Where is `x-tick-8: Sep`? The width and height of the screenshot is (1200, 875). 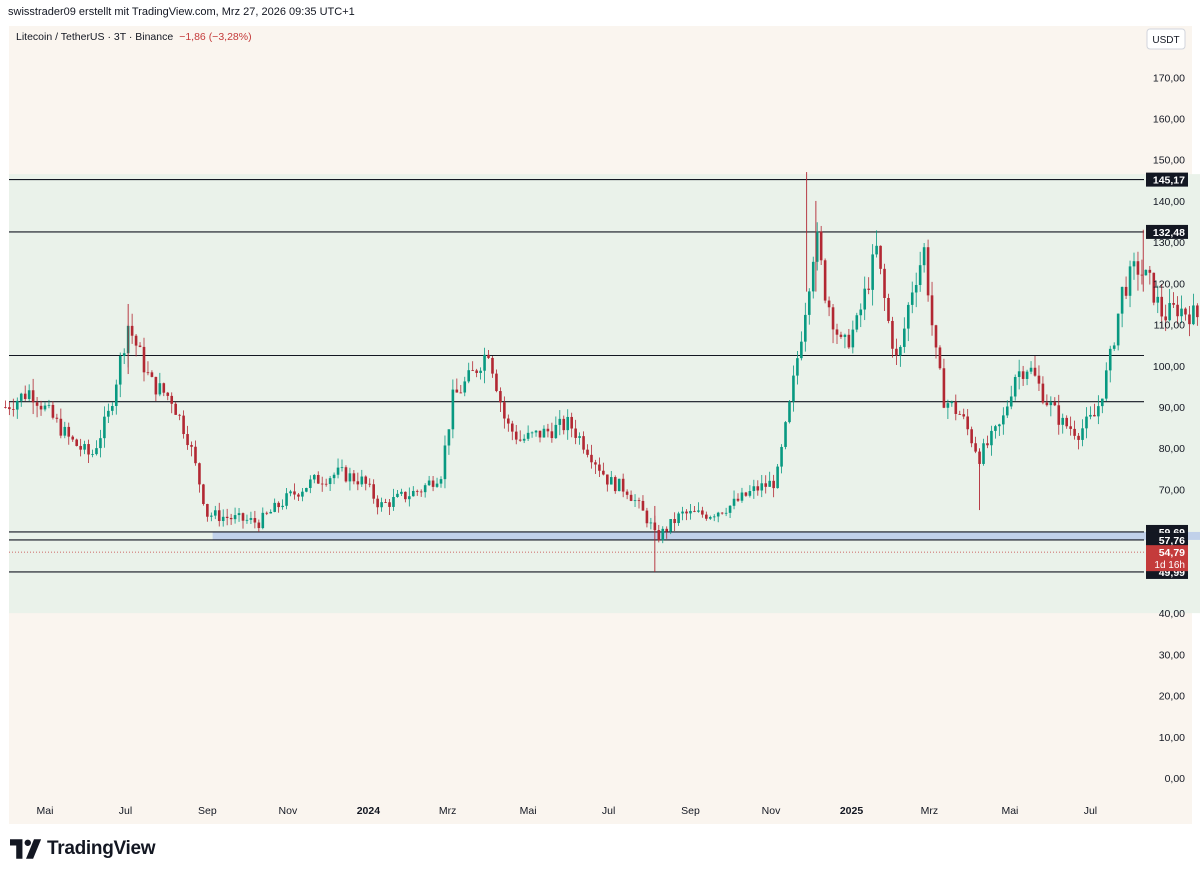
x-tick-8: Sep is located at coordinates (690, 811).